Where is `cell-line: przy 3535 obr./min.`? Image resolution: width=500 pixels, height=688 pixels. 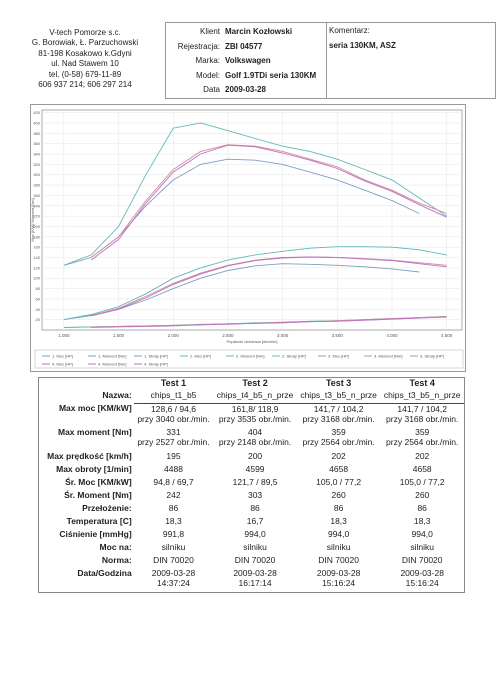
cell-line: przy 3535 obr./min. is located at coordinates (255, 418).